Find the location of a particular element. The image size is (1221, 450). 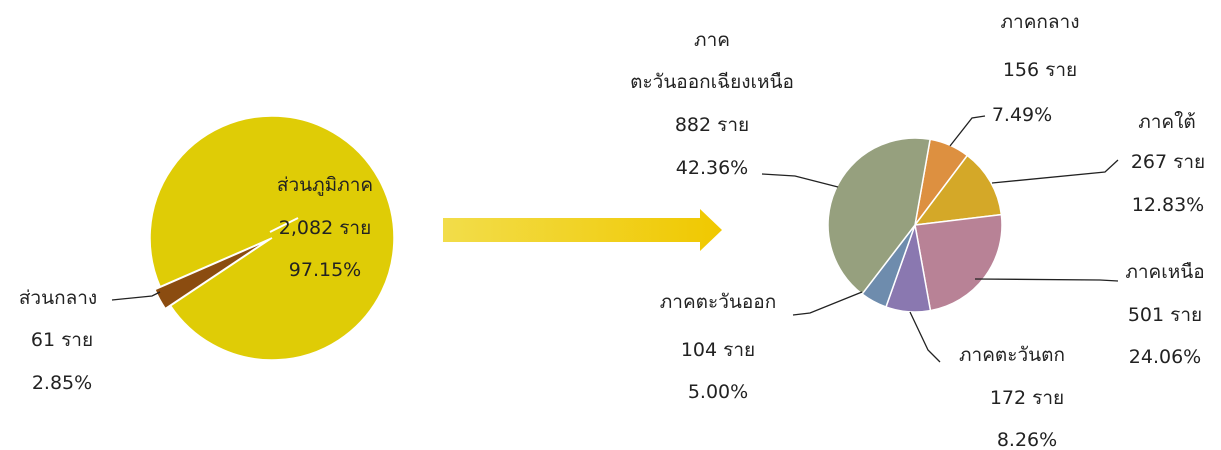

value-label: 882 ราย is located at coordinates (712, 125).